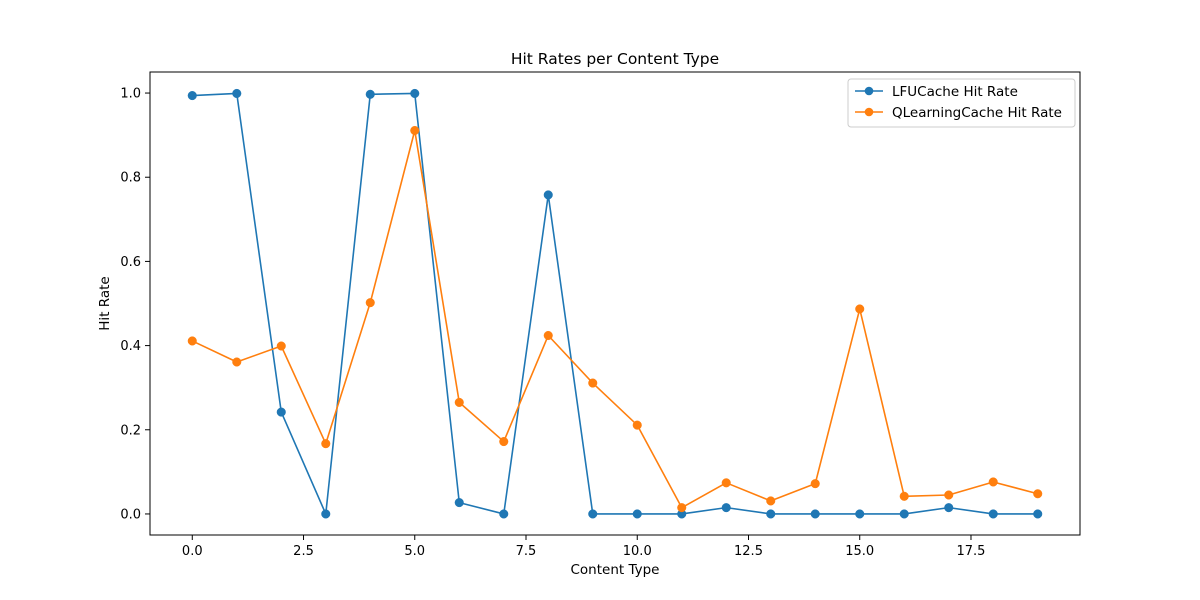 The height and width of the screenshot is (600, 1200). I want to click on x-tick-label: 2.5, so click(303, 551).